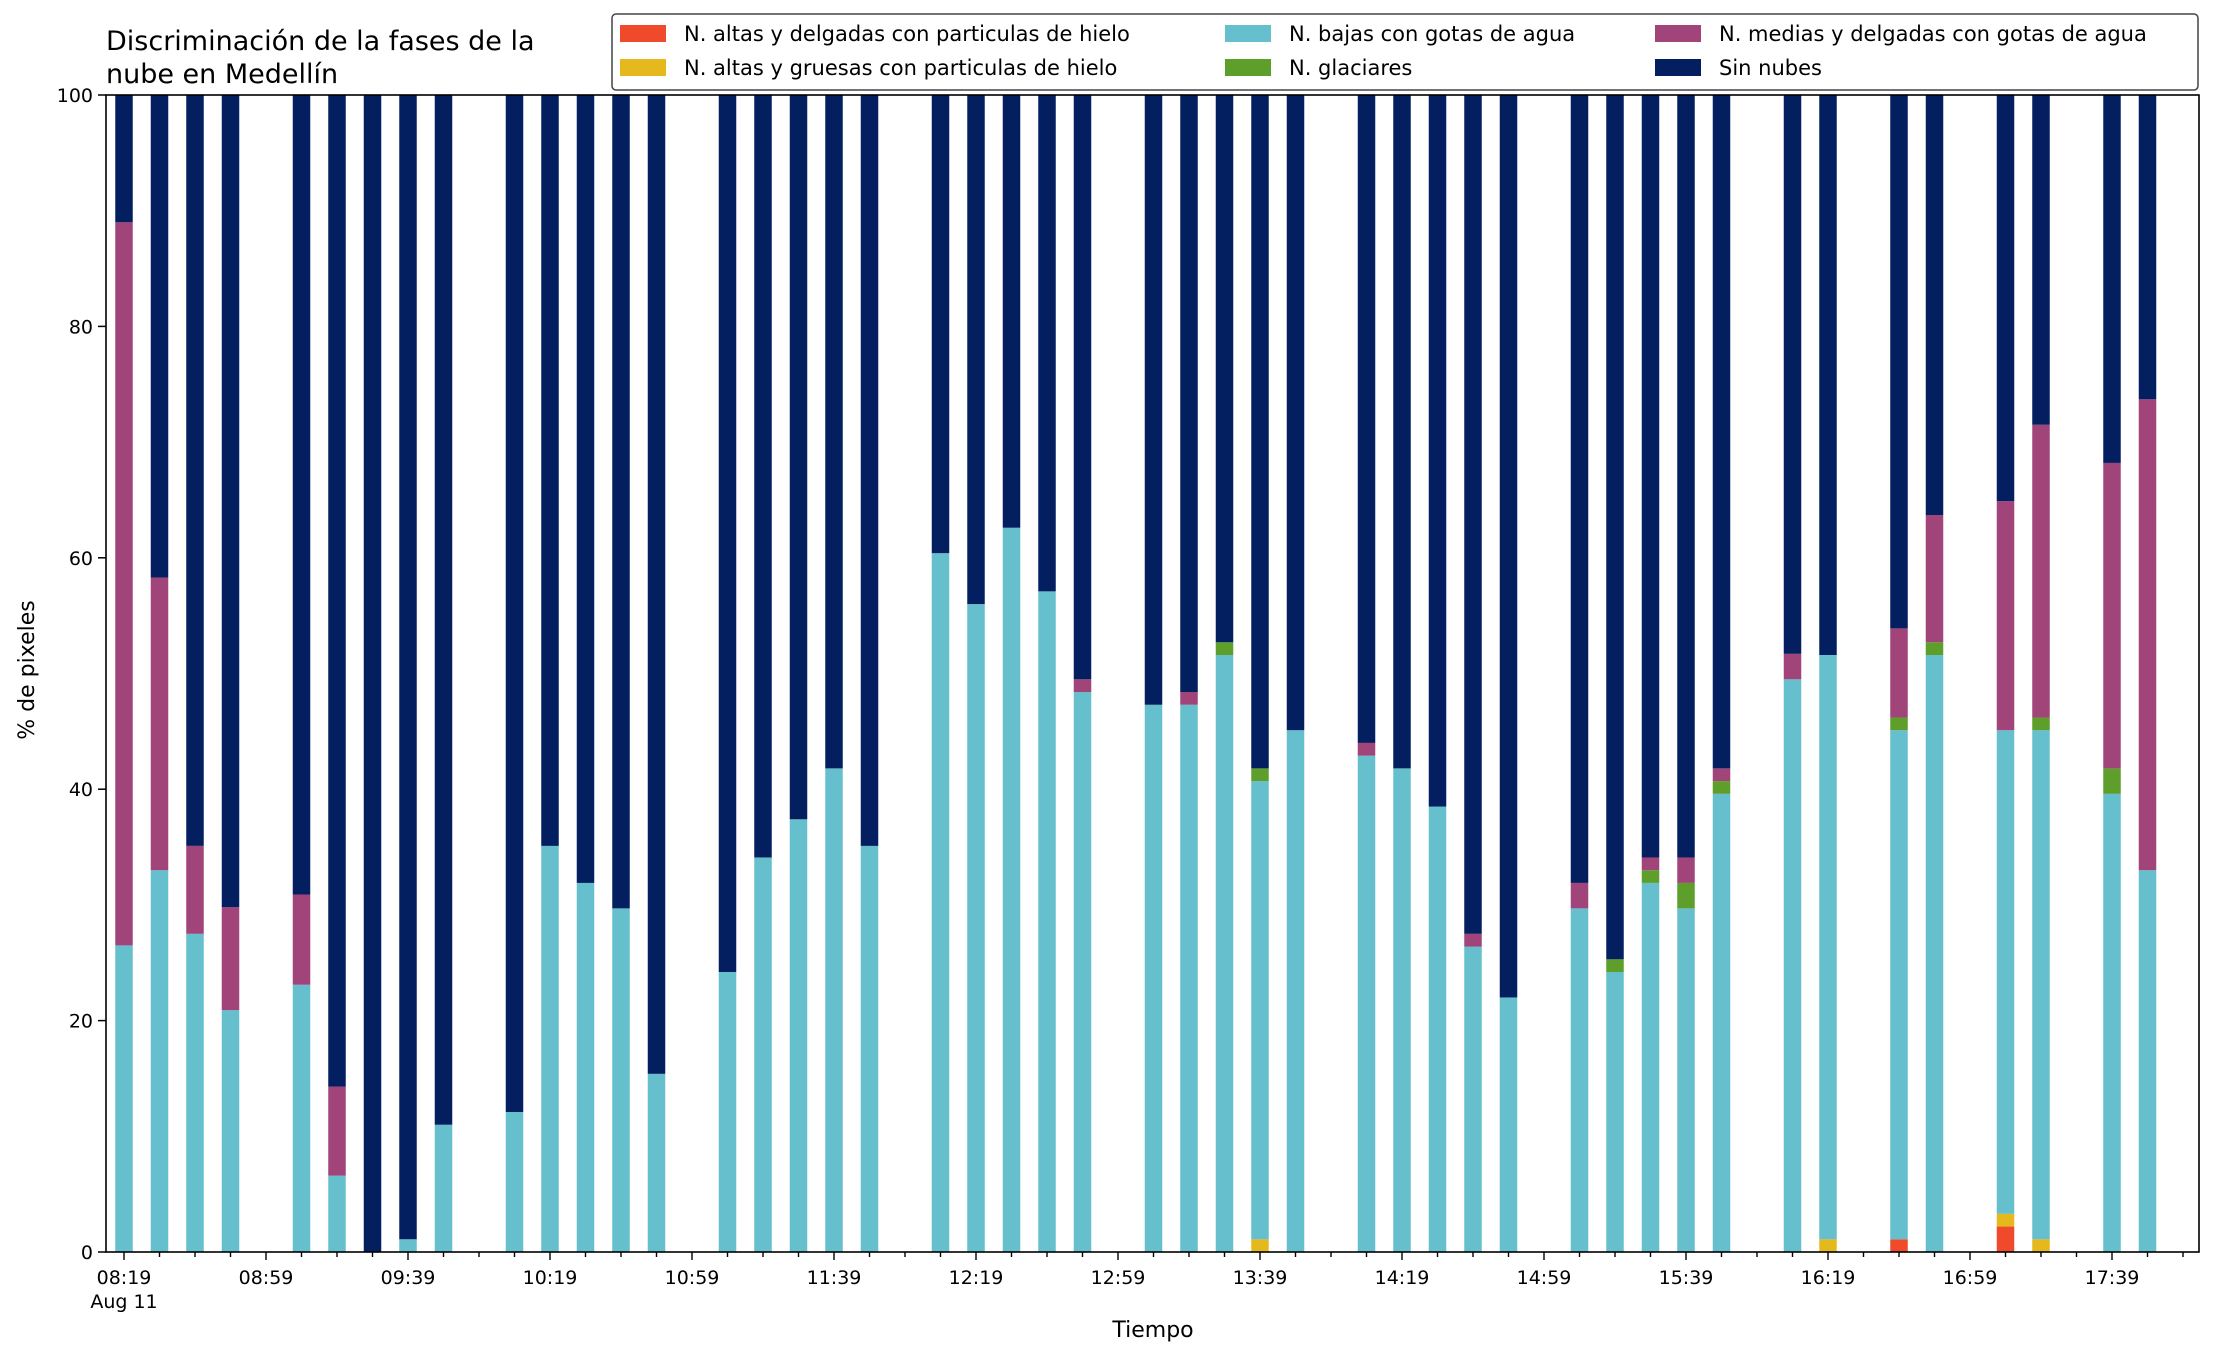 Image resolution: width=2216 pixels, height=1355 pixels. What do you see at coordinates (320, 41) in the screenshot?
I see `chart-title-line: Discriminación de la fases de la` at bounding box center [320, 41].